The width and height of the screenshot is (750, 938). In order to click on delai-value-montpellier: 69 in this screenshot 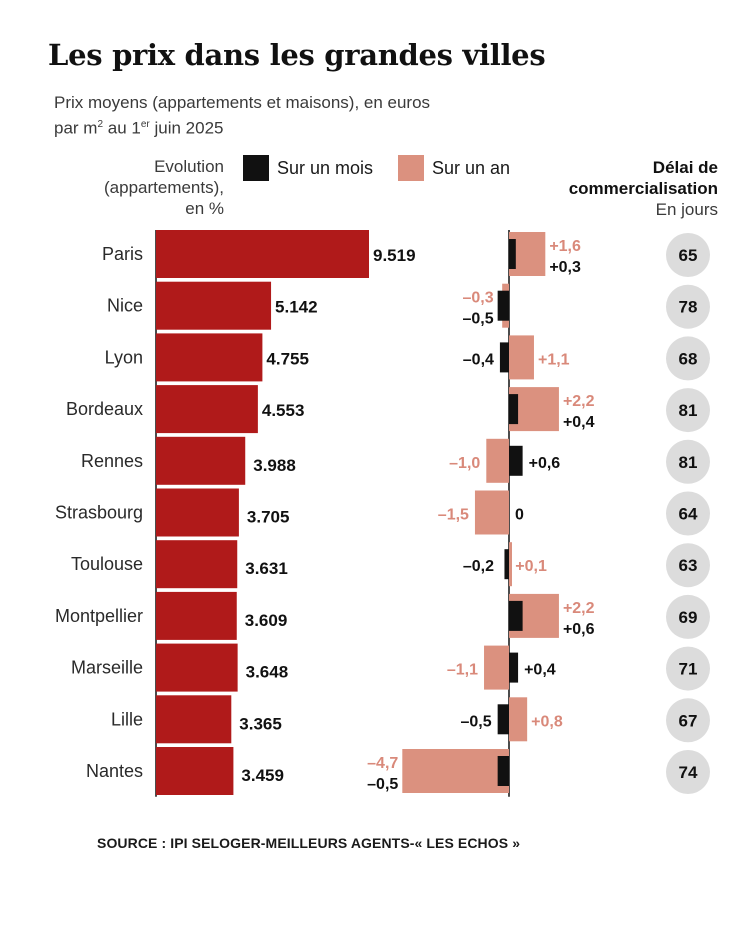, I will do `click(688, 617)`.